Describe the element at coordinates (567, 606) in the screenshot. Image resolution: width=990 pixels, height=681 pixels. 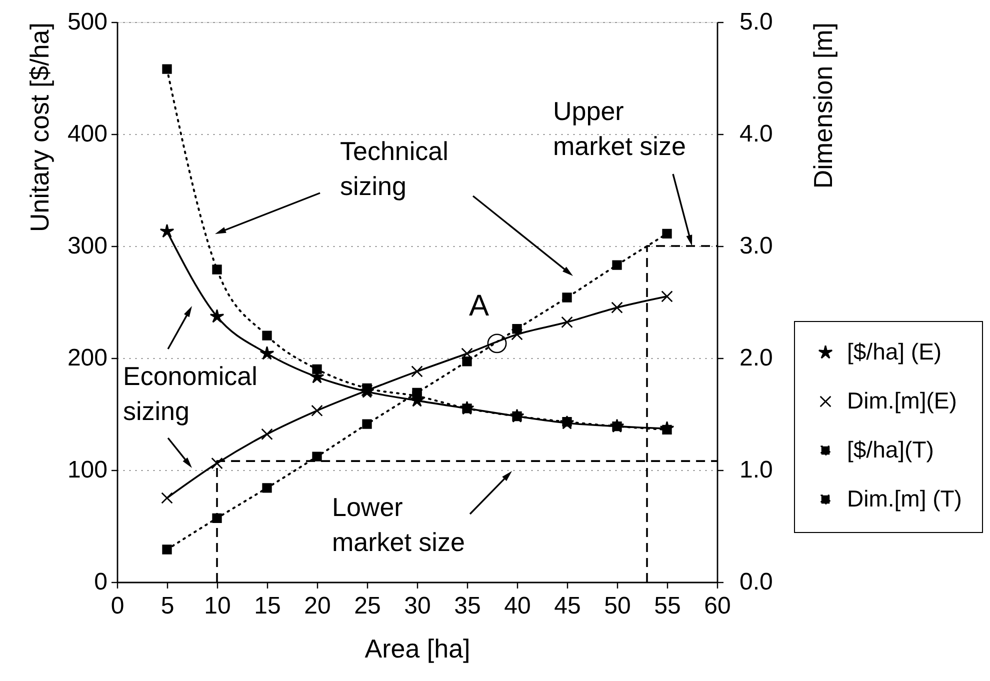
I see `x-tick-label: 45` at that location.